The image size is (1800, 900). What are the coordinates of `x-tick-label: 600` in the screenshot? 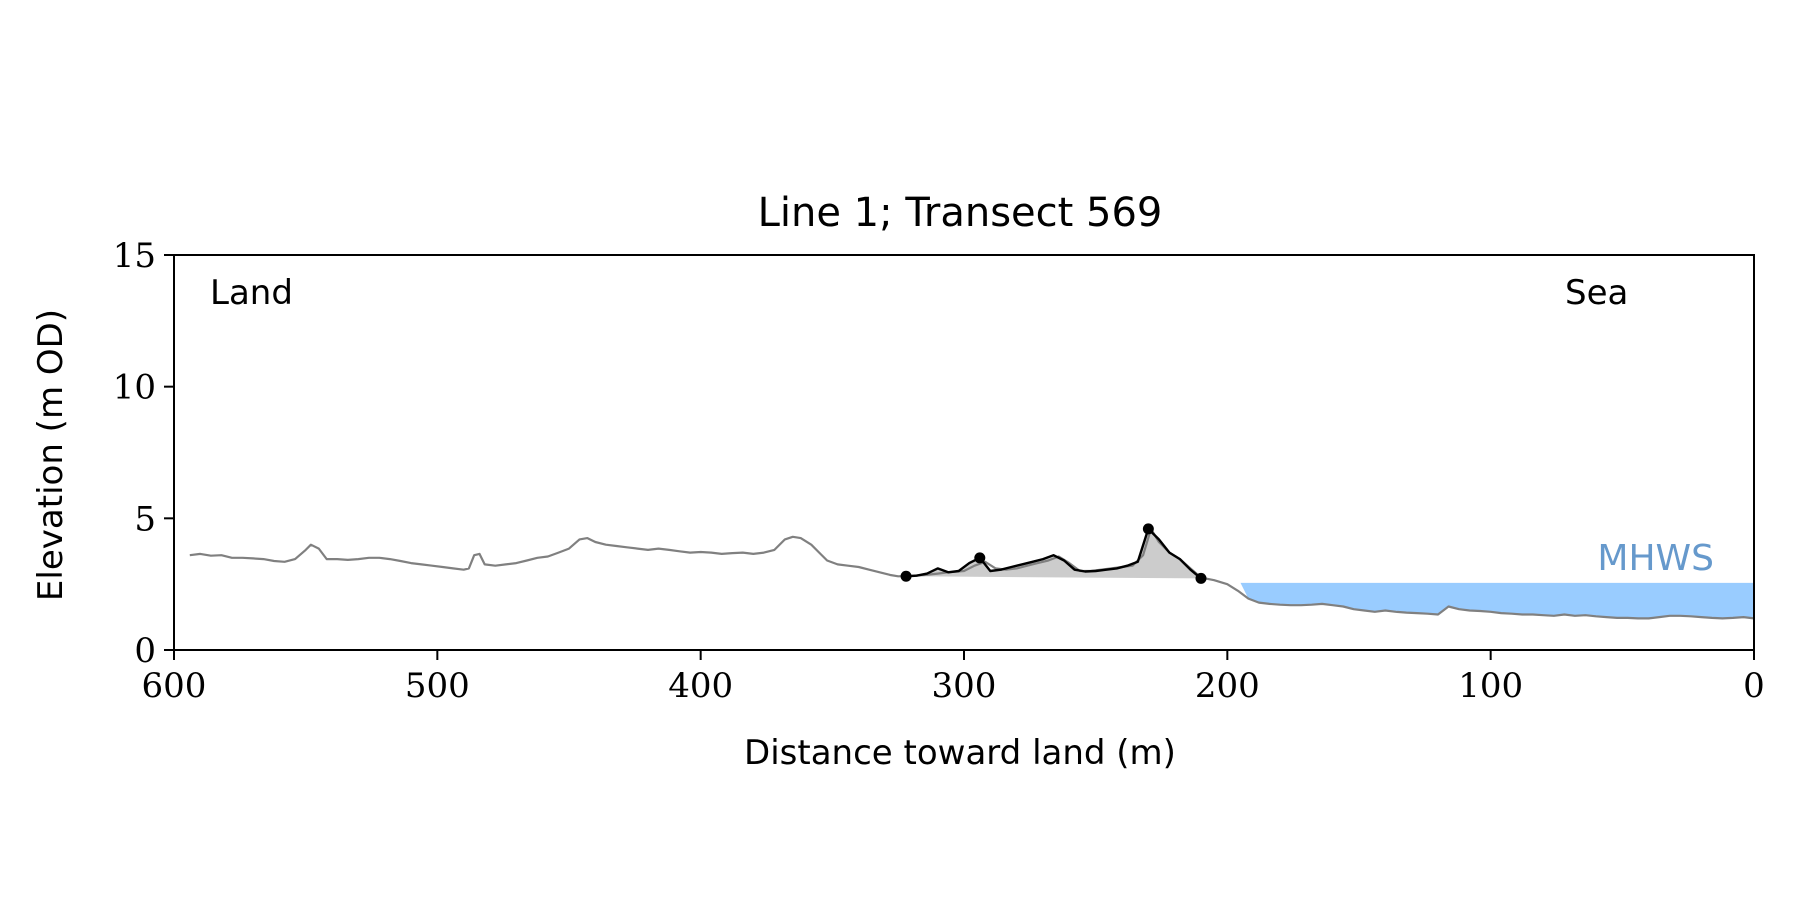 It's located at (174, 686).